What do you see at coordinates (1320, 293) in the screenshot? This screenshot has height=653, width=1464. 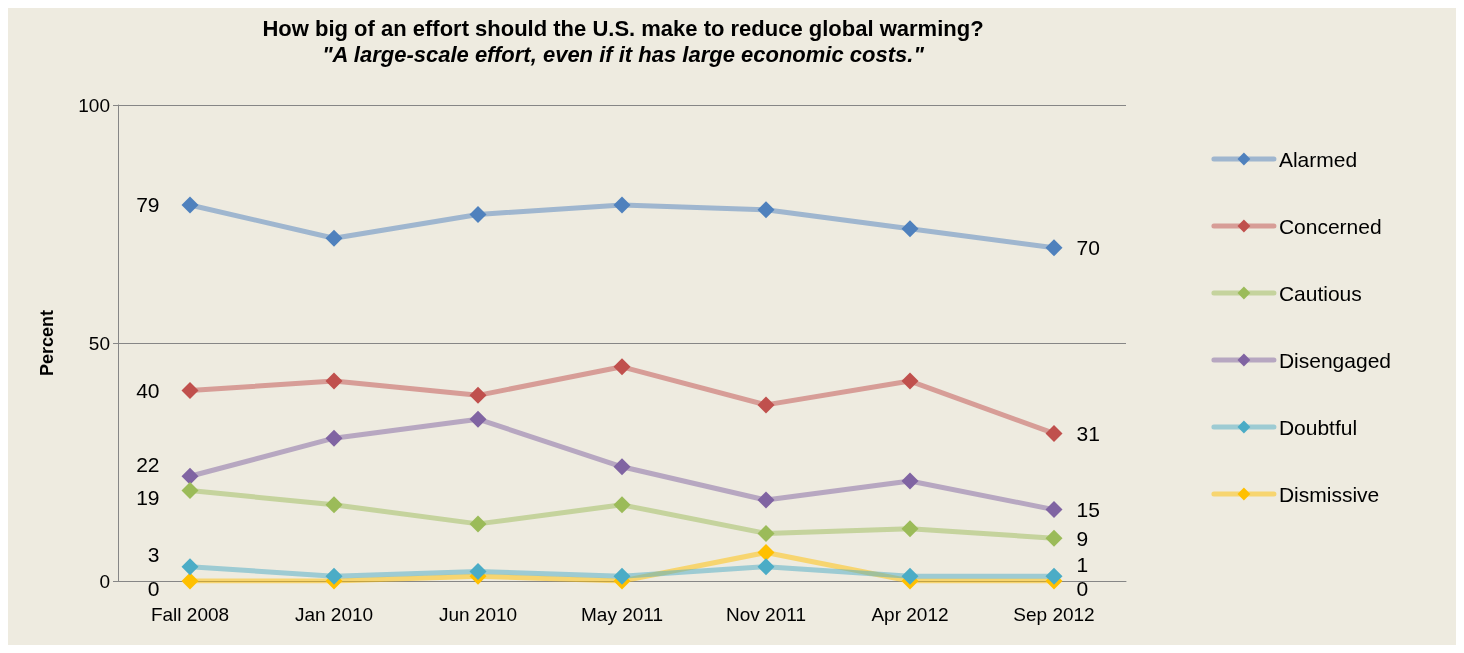 I see `legend-label: Cautious` at bounding box center [1320, 293].